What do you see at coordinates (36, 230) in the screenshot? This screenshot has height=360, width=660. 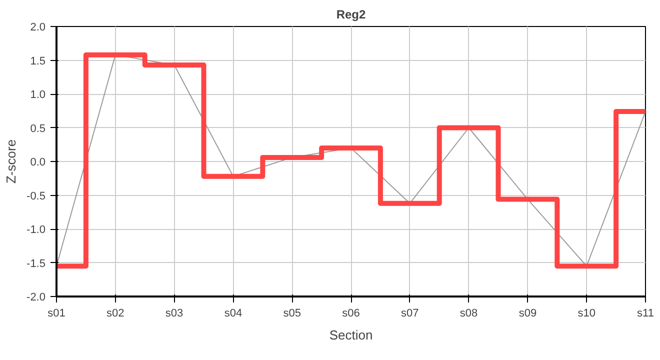 I see `y-tick-label: -1.0` at bounding box center [36, 230].